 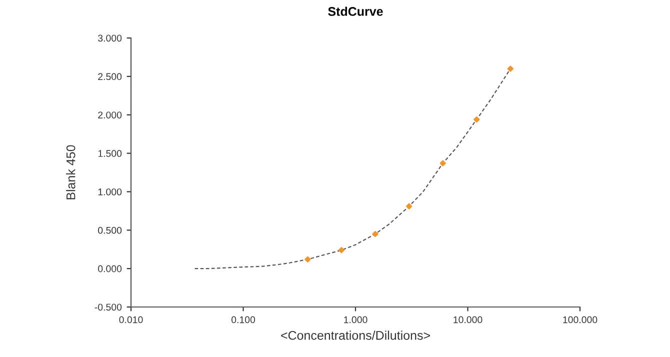 What do you see at coordinates (355, 11) in the screenshot?
I see `chart-title: StdCurve` at bounding box center [355, 11].